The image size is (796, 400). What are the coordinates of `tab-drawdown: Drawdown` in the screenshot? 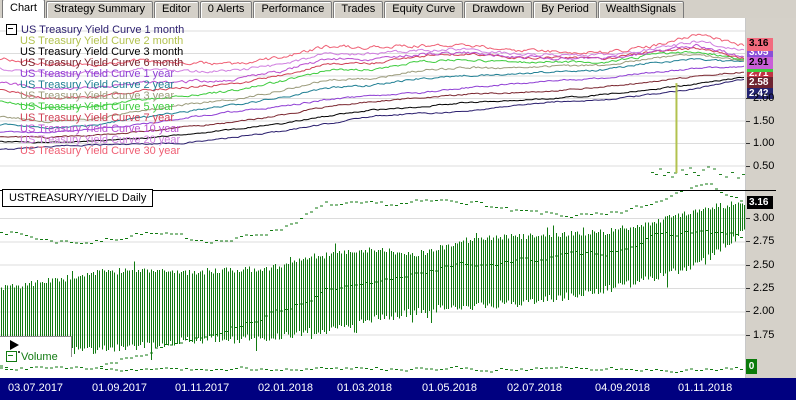 It's located at (498, 9).